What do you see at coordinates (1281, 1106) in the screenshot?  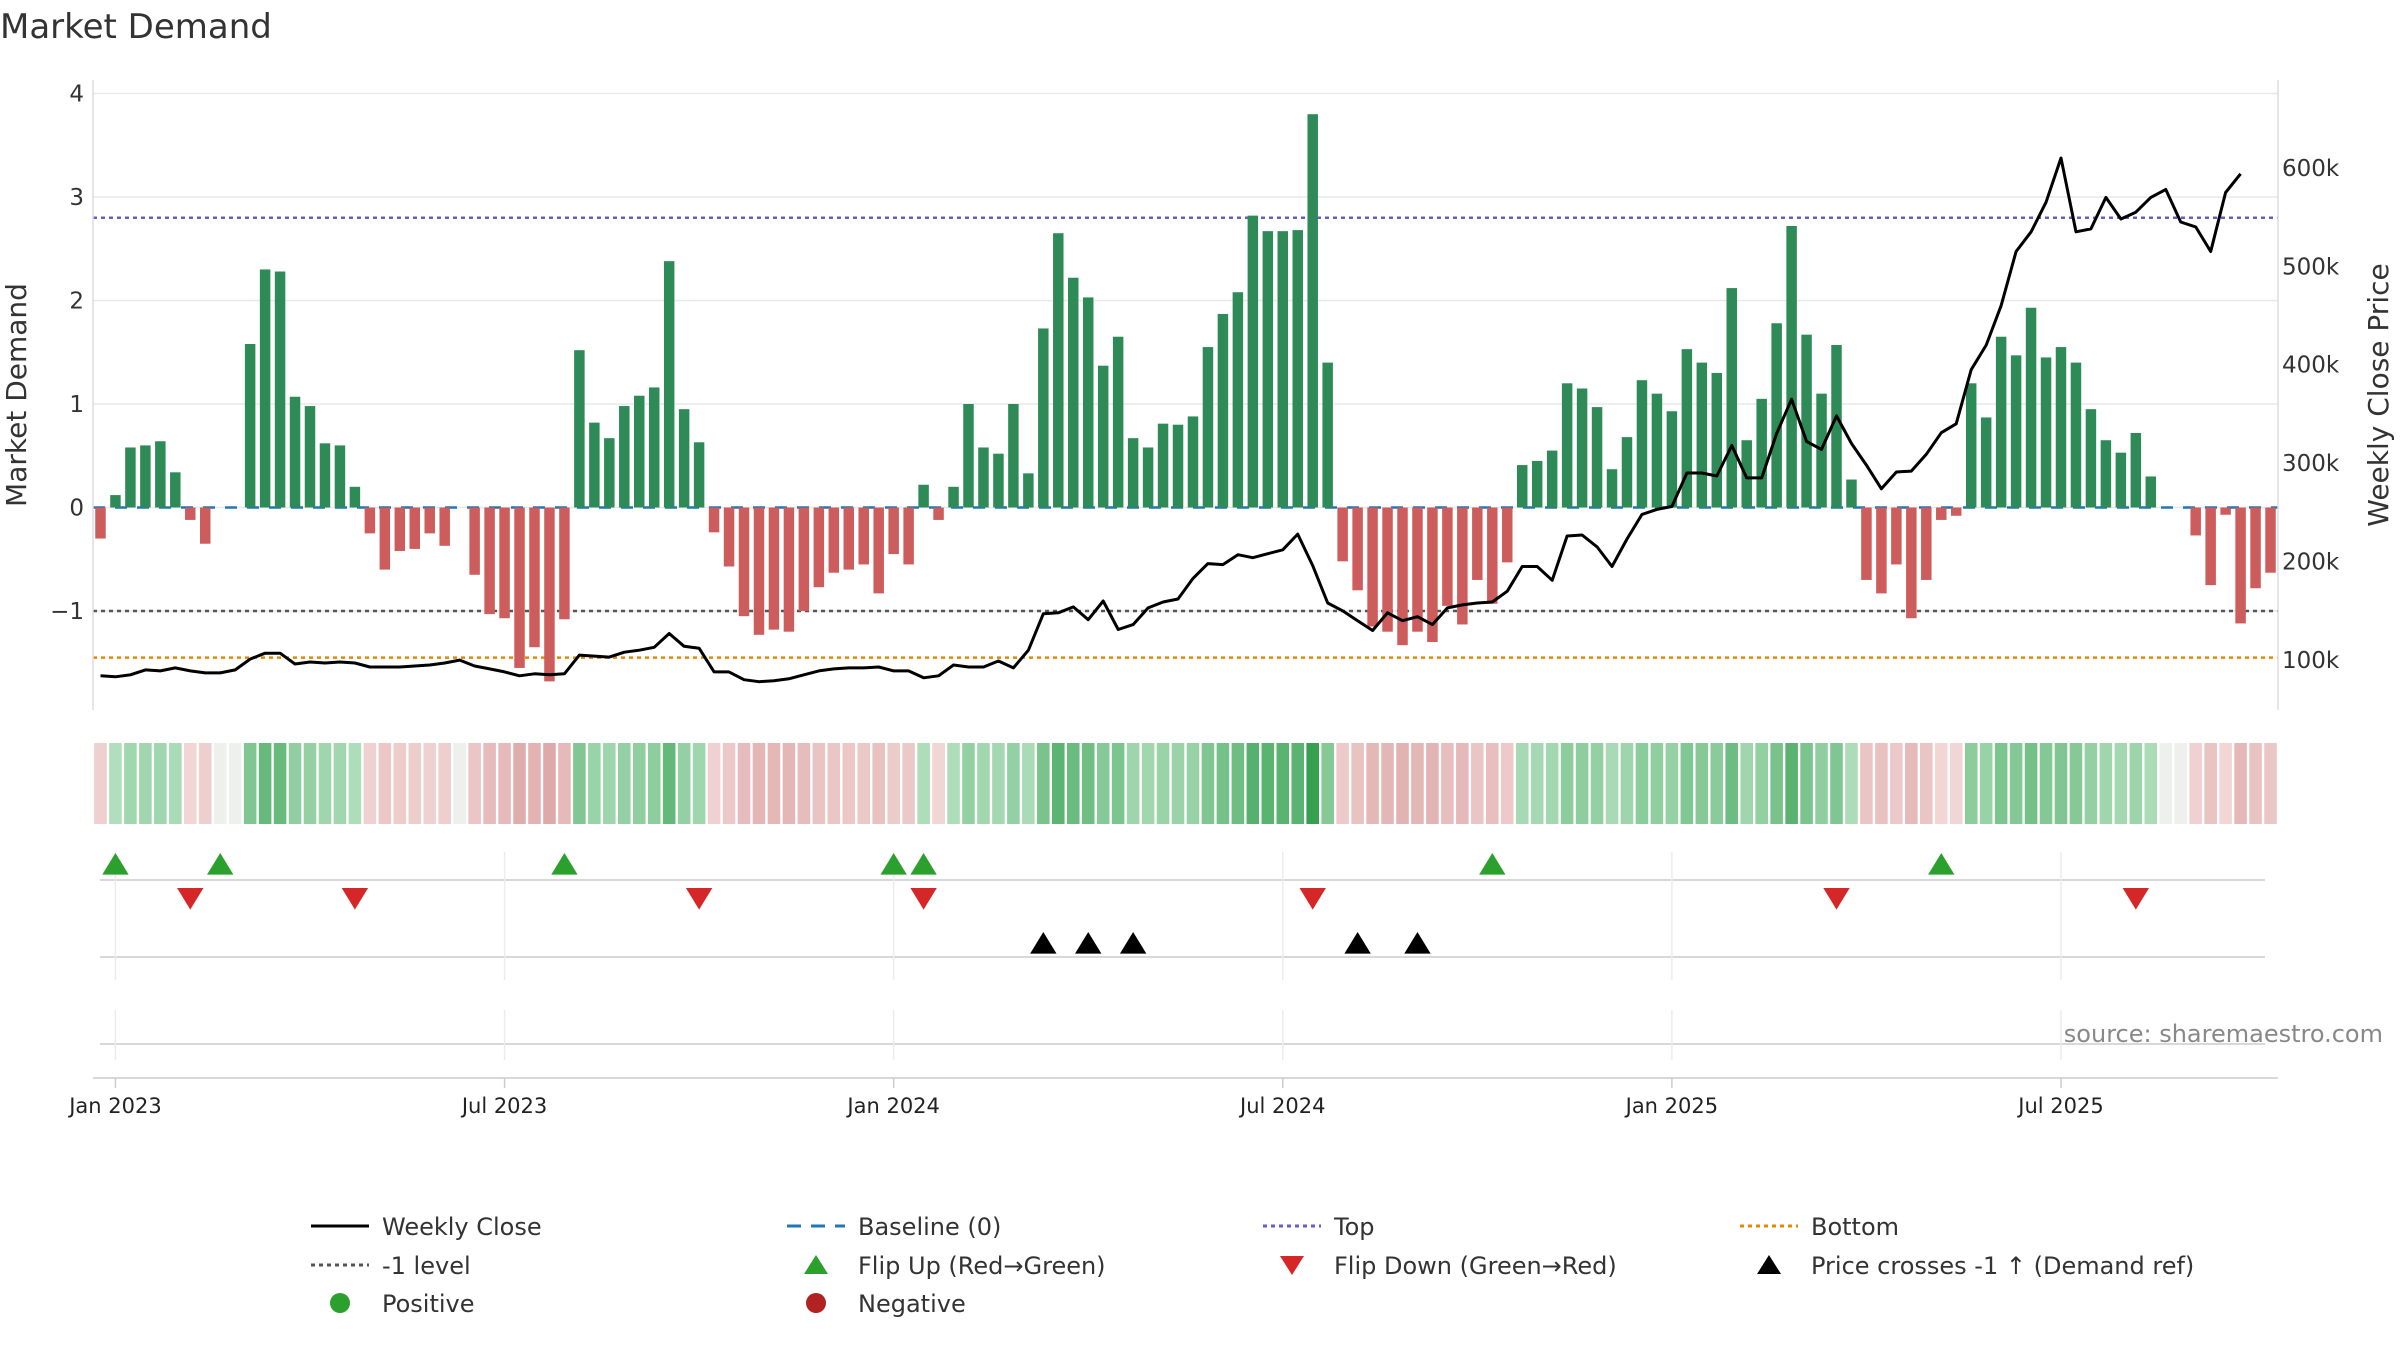 I see `x-tick-label: Jul 2024` at bounding box center [1281, 1106].